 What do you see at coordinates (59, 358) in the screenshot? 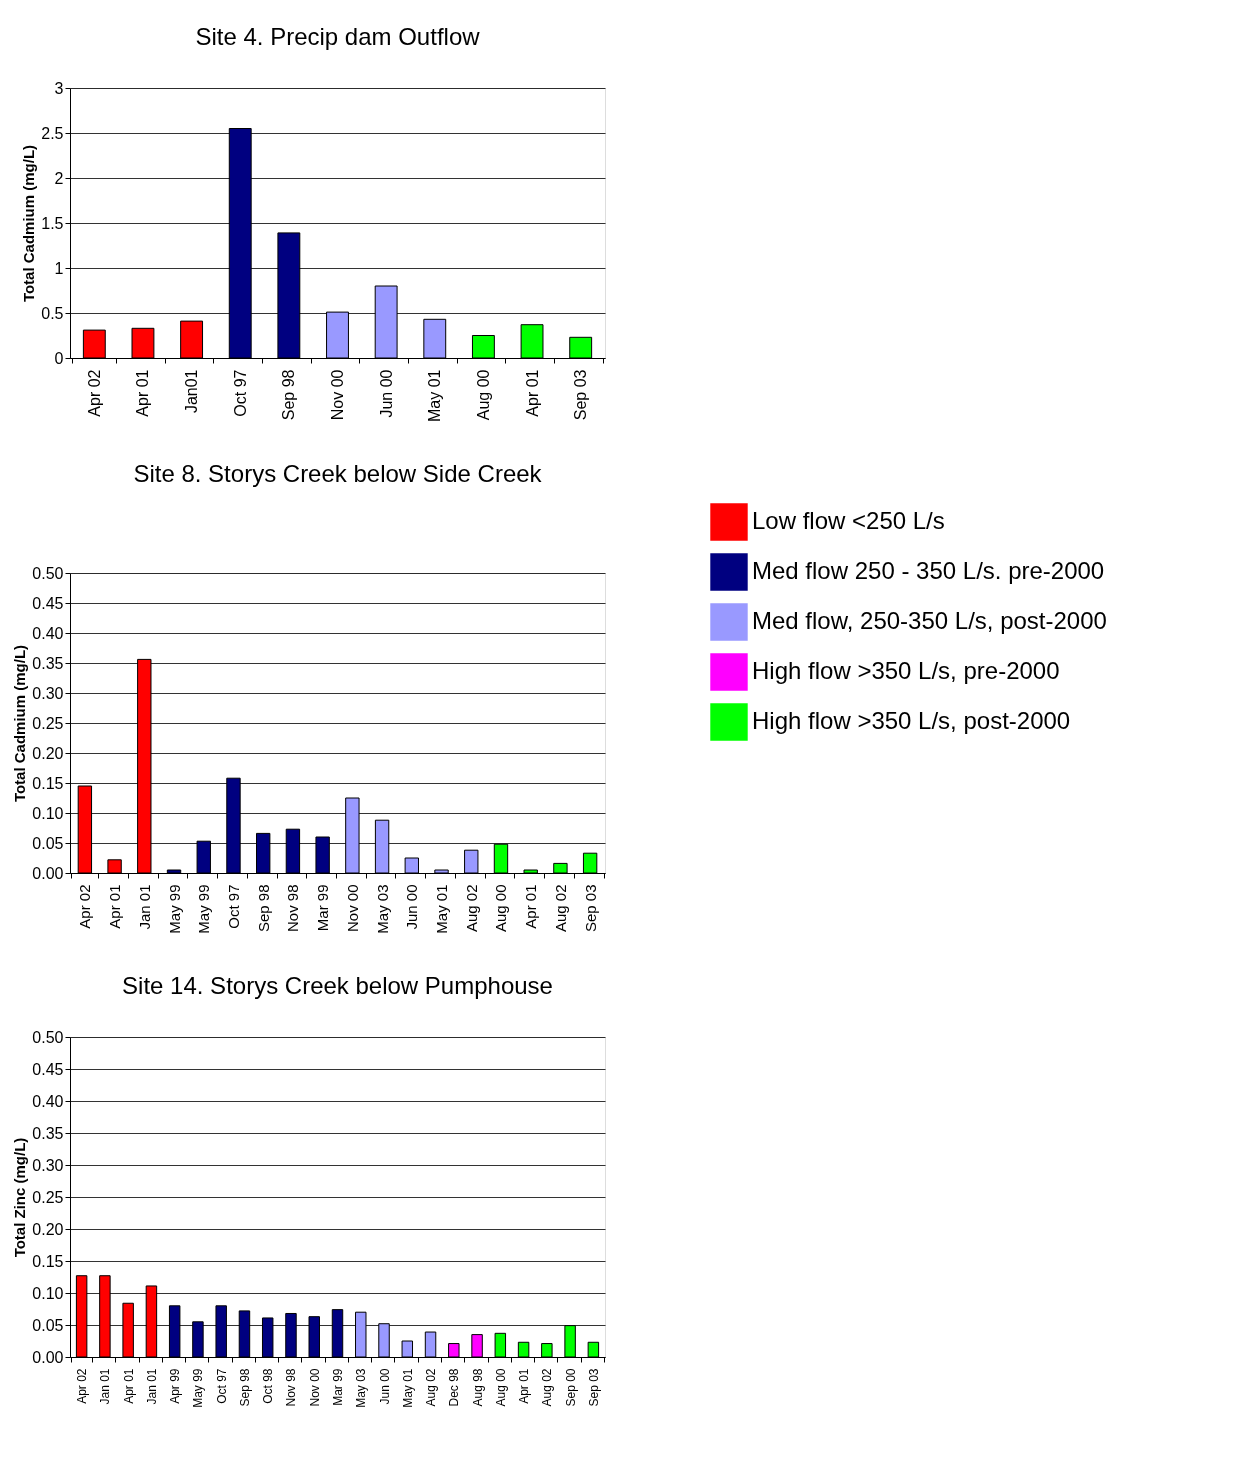
I see `y-tick-label: 0` at bounding box center [59, 358].